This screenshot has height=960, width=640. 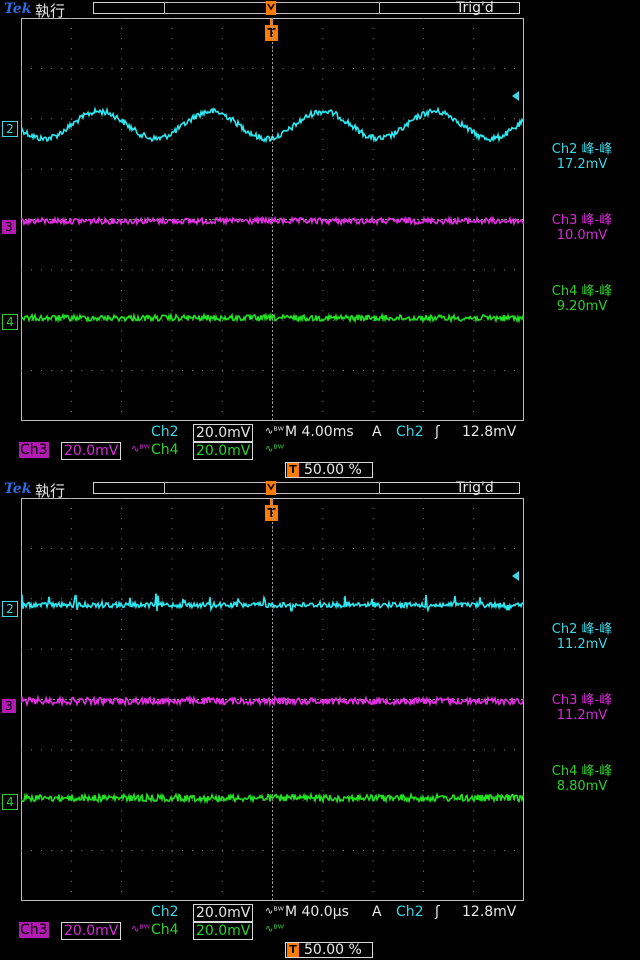 What do you see at coordinates (317, 912) in the screenshot?
I see `timebase: M 40.0µs` at bounding box center [317, 912].